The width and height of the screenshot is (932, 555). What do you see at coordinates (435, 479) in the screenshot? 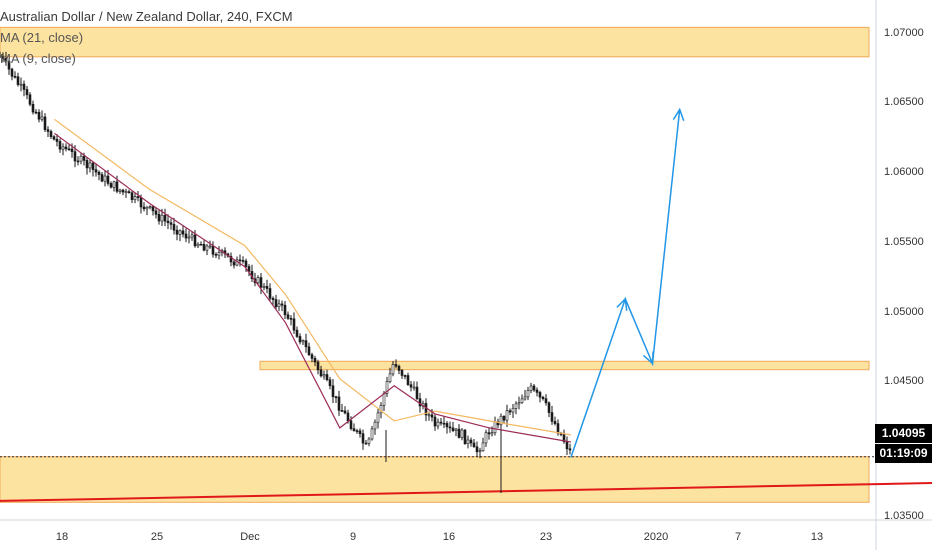
I see `price-zone` at bounding box center [435, 479].